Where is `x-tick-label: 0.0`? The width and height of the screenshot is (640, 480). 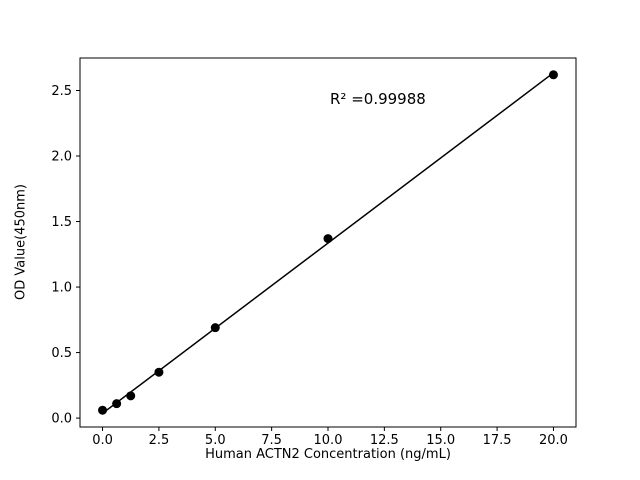 x-tick-label: 0.0 is located at coordinates (102, 440).